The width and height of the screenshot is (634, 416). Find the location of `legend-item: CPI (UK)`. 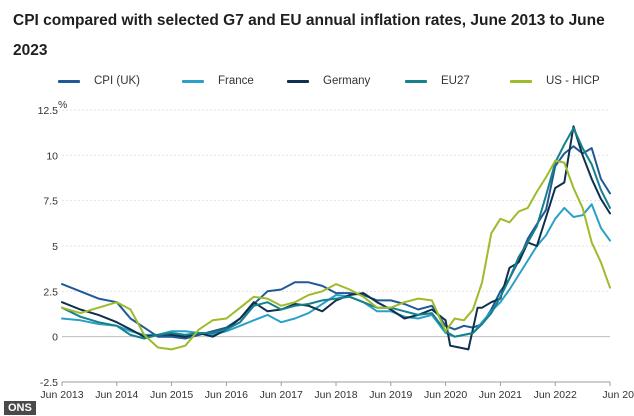

legend-item: CPI (UK) is located at coordinates (99, 81).